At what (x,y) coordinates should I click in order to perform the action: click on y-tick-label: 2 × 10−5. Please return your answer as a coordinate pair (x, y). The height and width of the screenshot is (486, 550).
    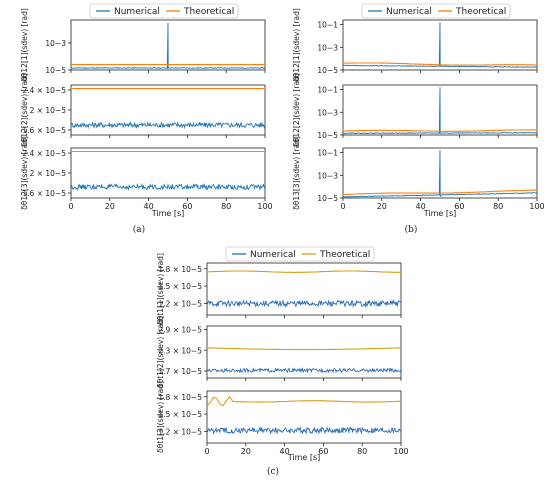
    Looking at the image, I should click on (48, 173).